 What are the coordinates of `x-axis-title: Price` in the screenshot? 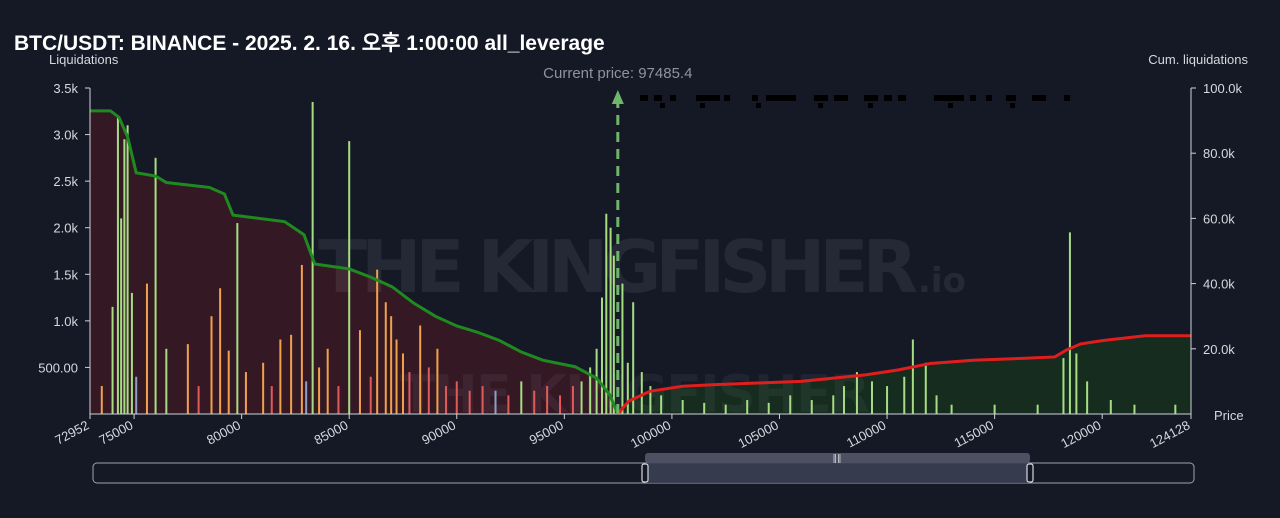 It's located at (1229, 415).